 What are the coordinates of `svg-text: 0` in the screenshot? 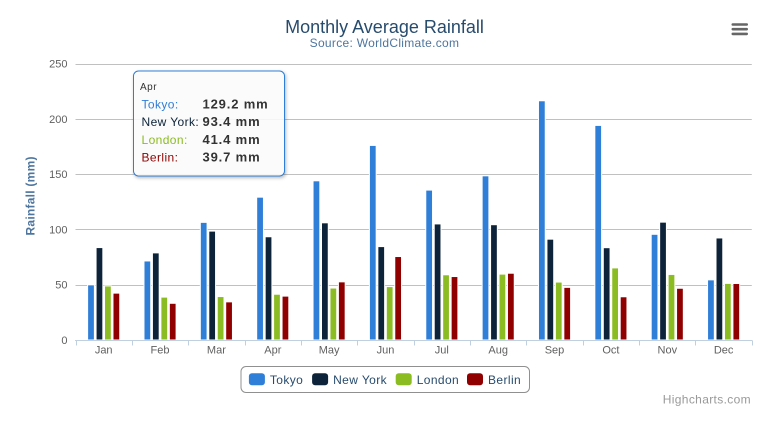 It's located at (64, 341).